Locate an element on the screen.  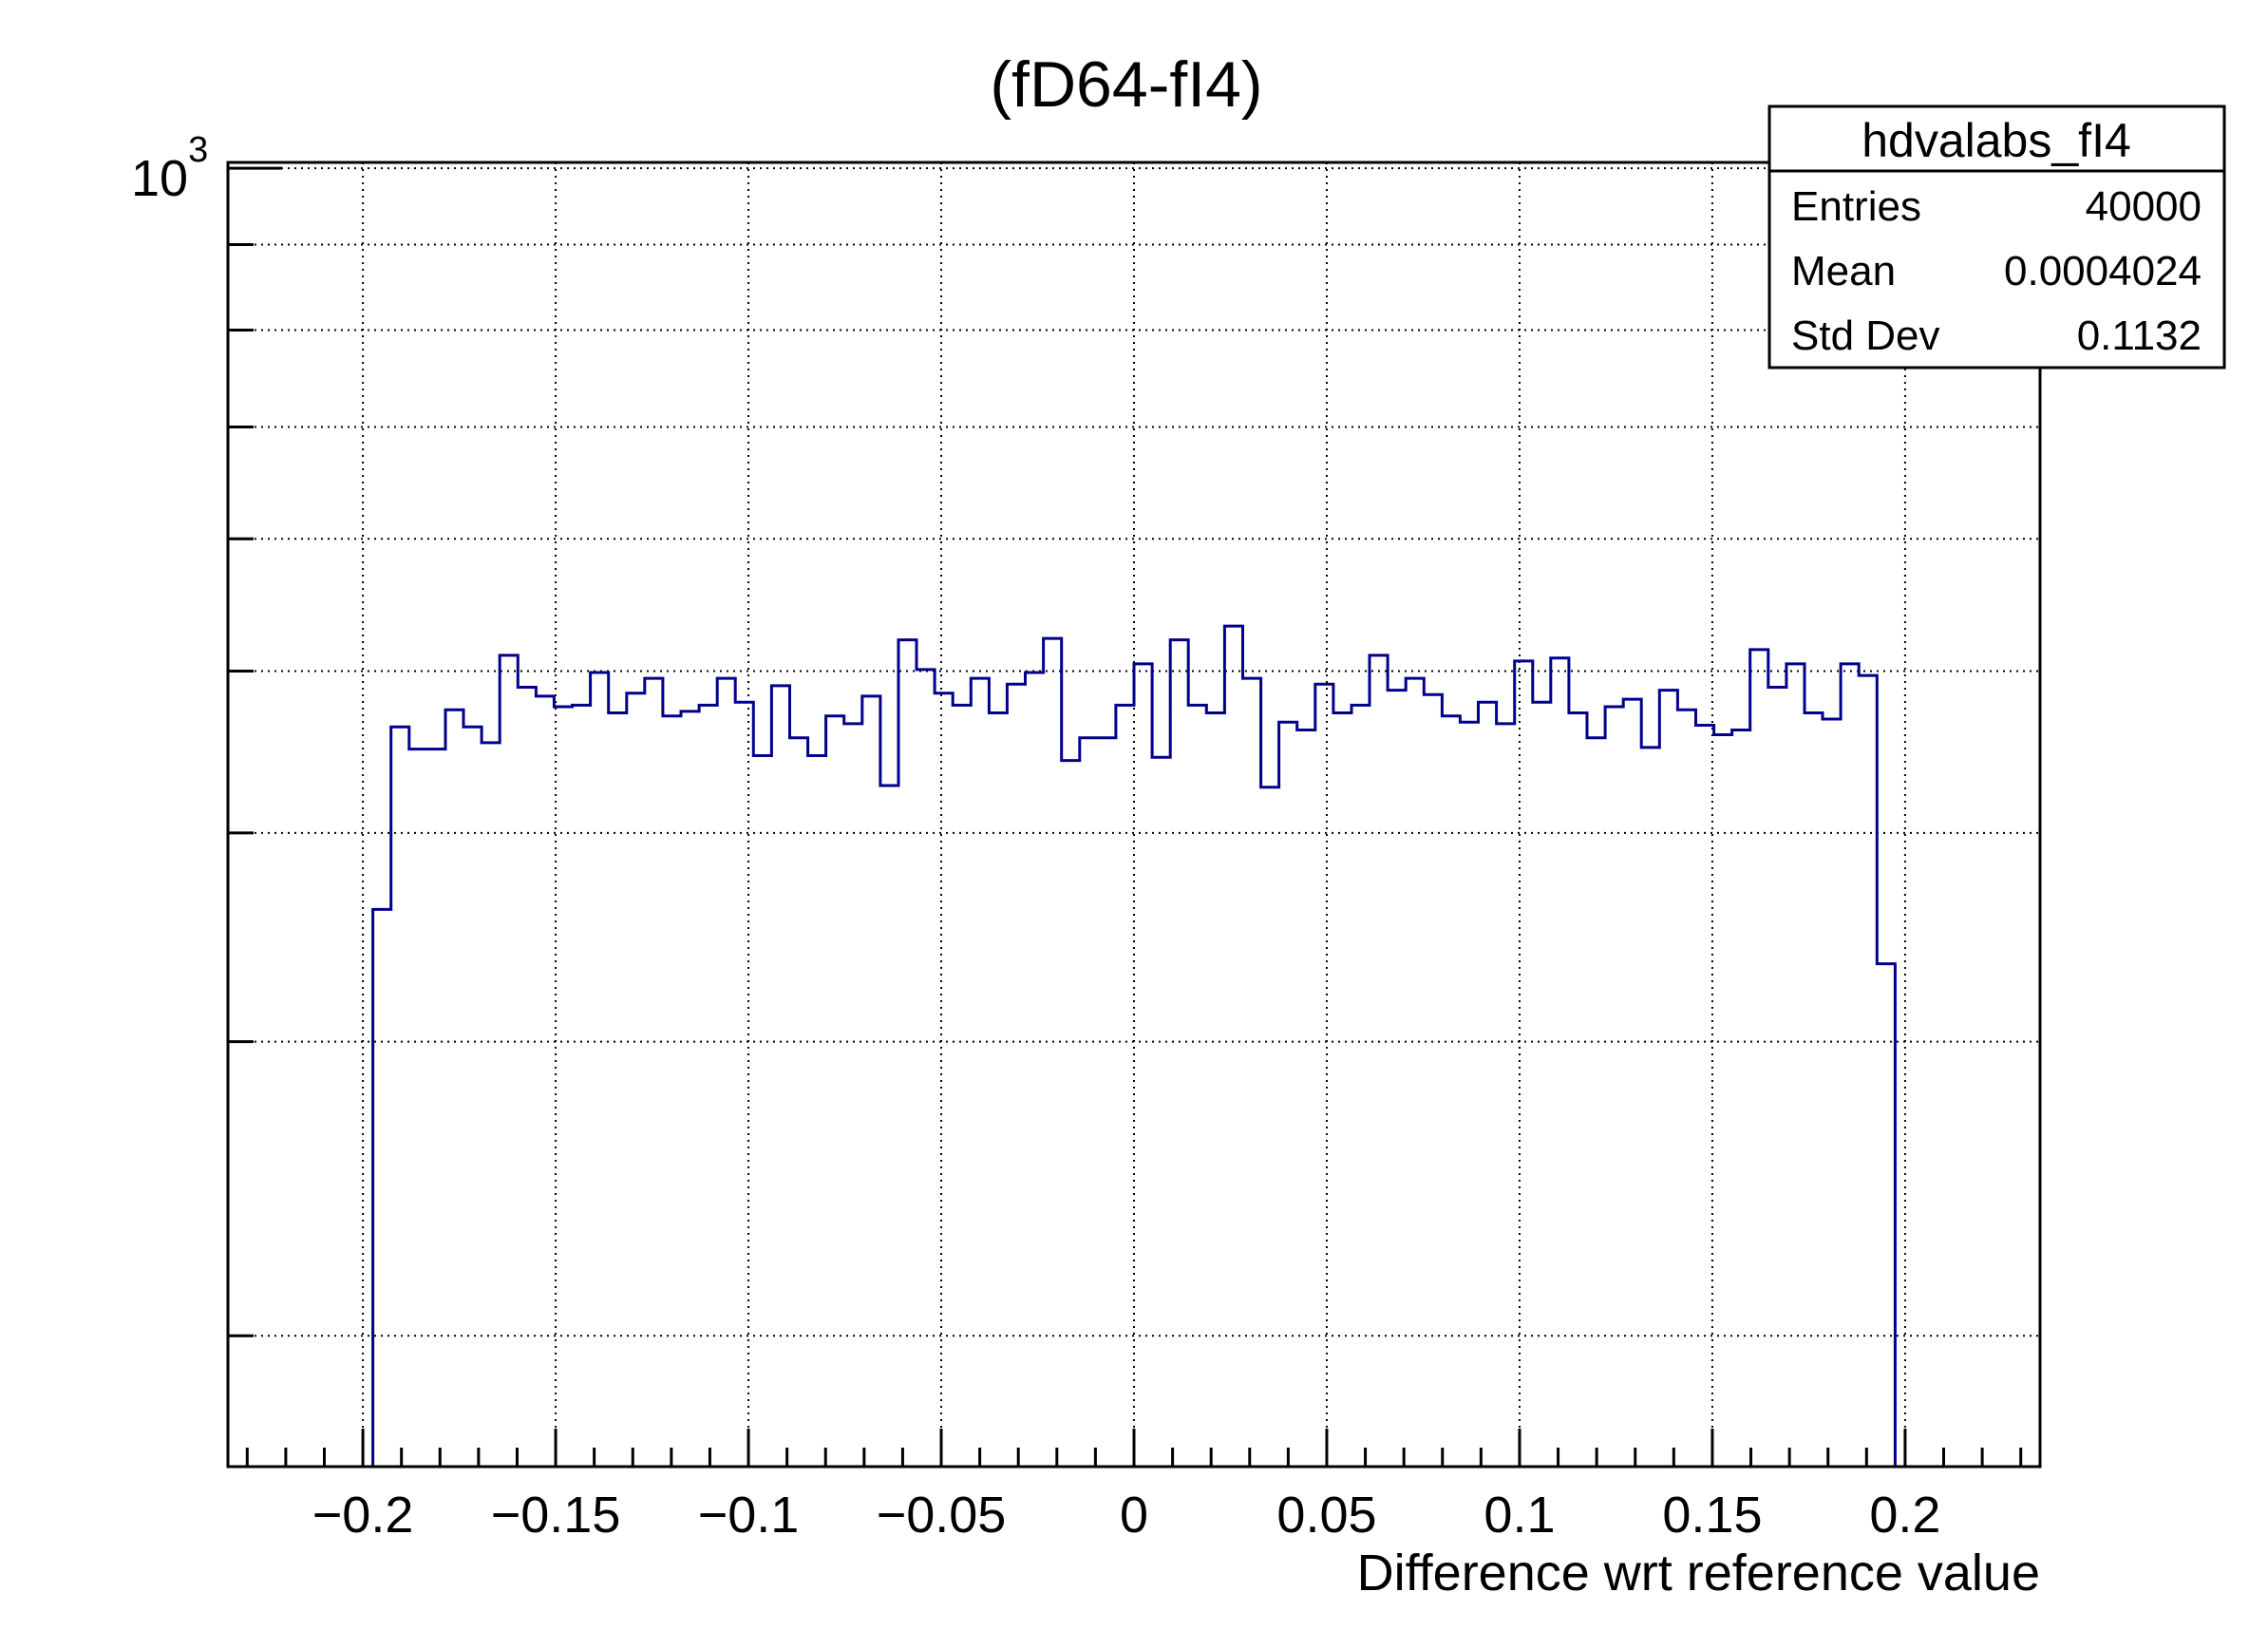
stats-mean-label: Mean is located at coordinates (1843, 271).